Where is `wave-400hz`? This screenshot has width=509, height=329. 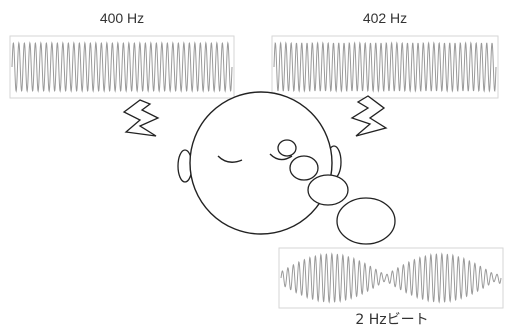
wave-400hz is located at coordinates (122, 67).